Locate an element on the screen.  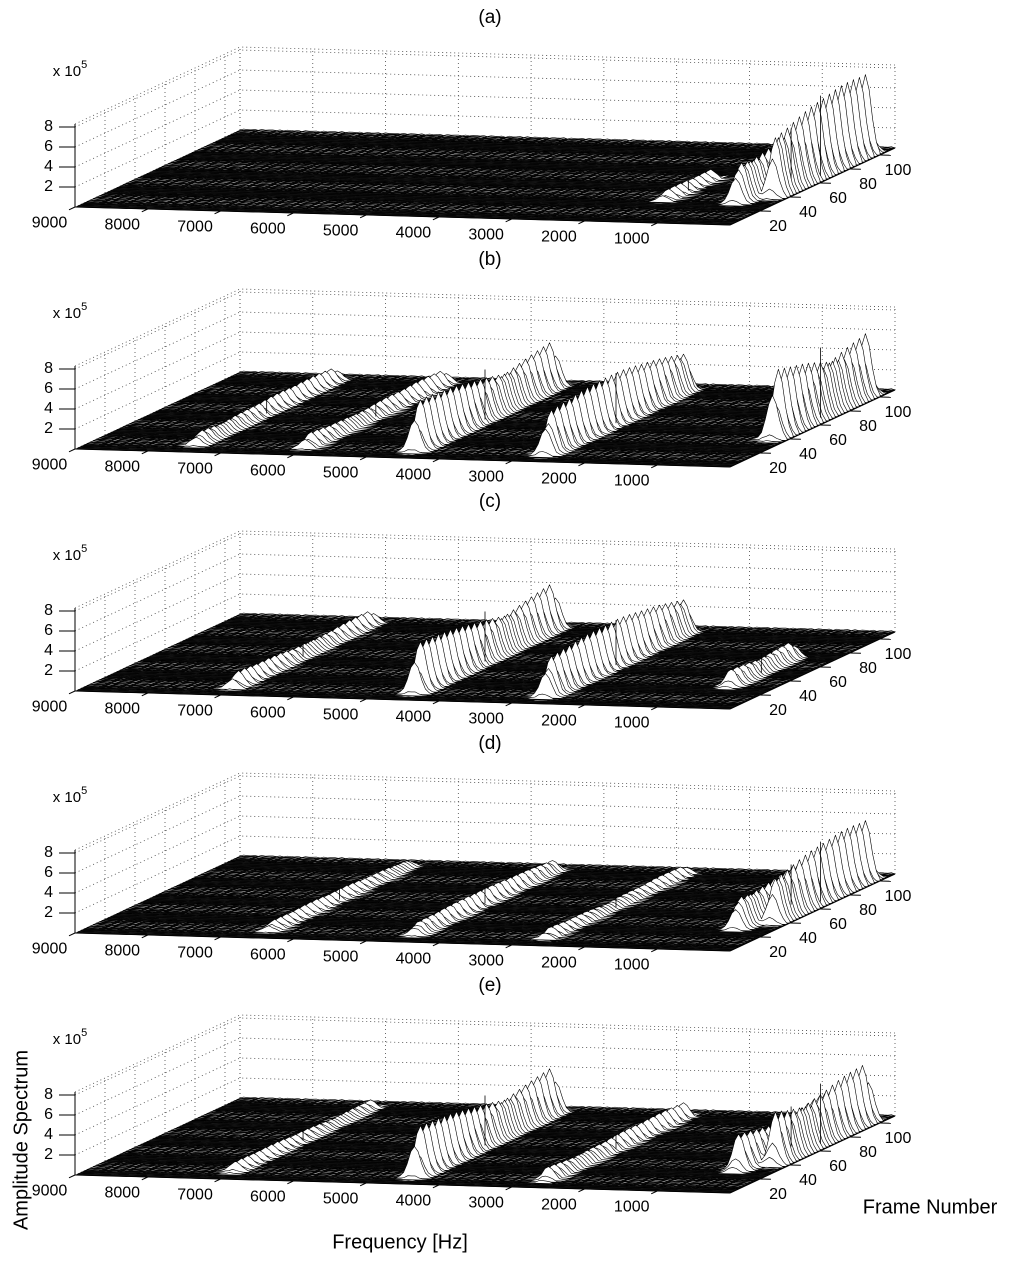
panel-title: (d) is located at coordinates (489, 743).